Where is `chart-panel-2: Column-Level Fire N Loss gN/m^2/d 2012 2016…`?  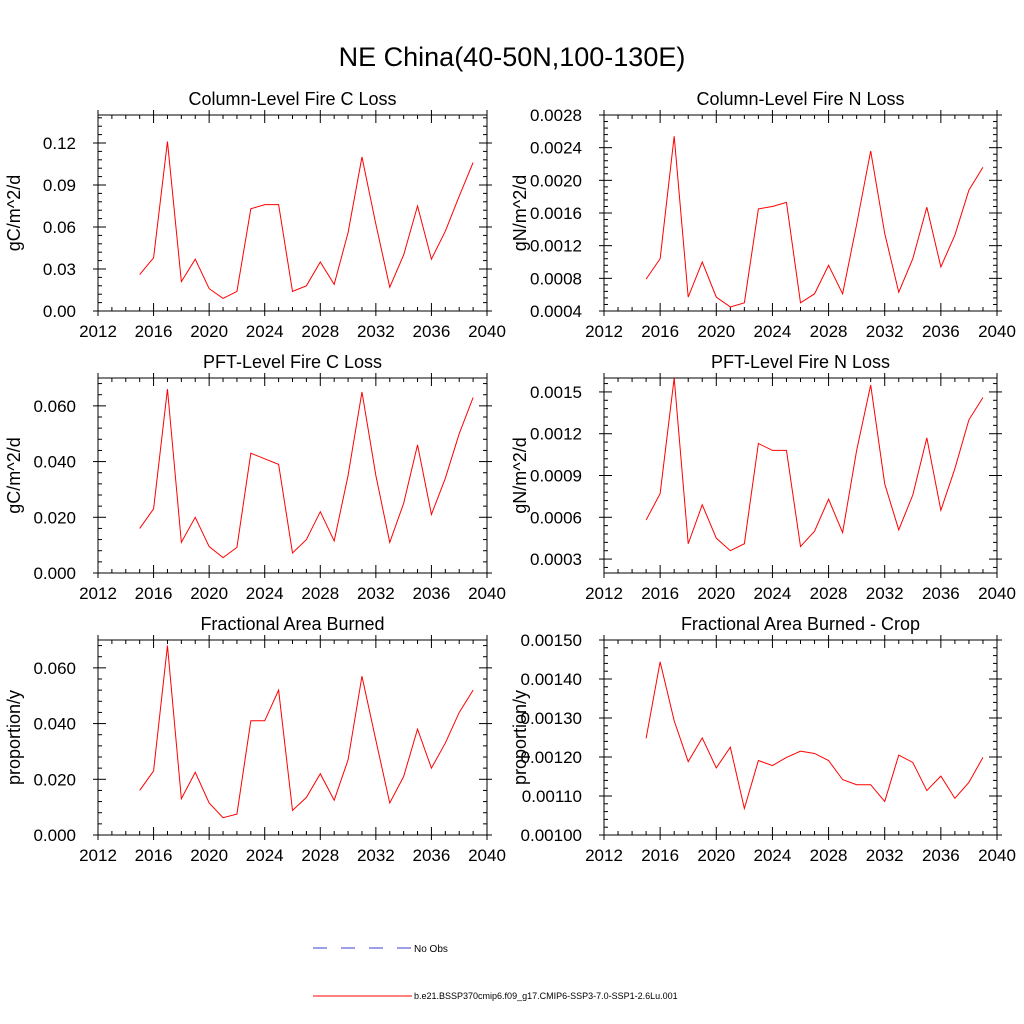
chart-panel-2: Column-Level Fire N Loss gN/m^2/d 2012 2016… is located at coordinates (763, 215).